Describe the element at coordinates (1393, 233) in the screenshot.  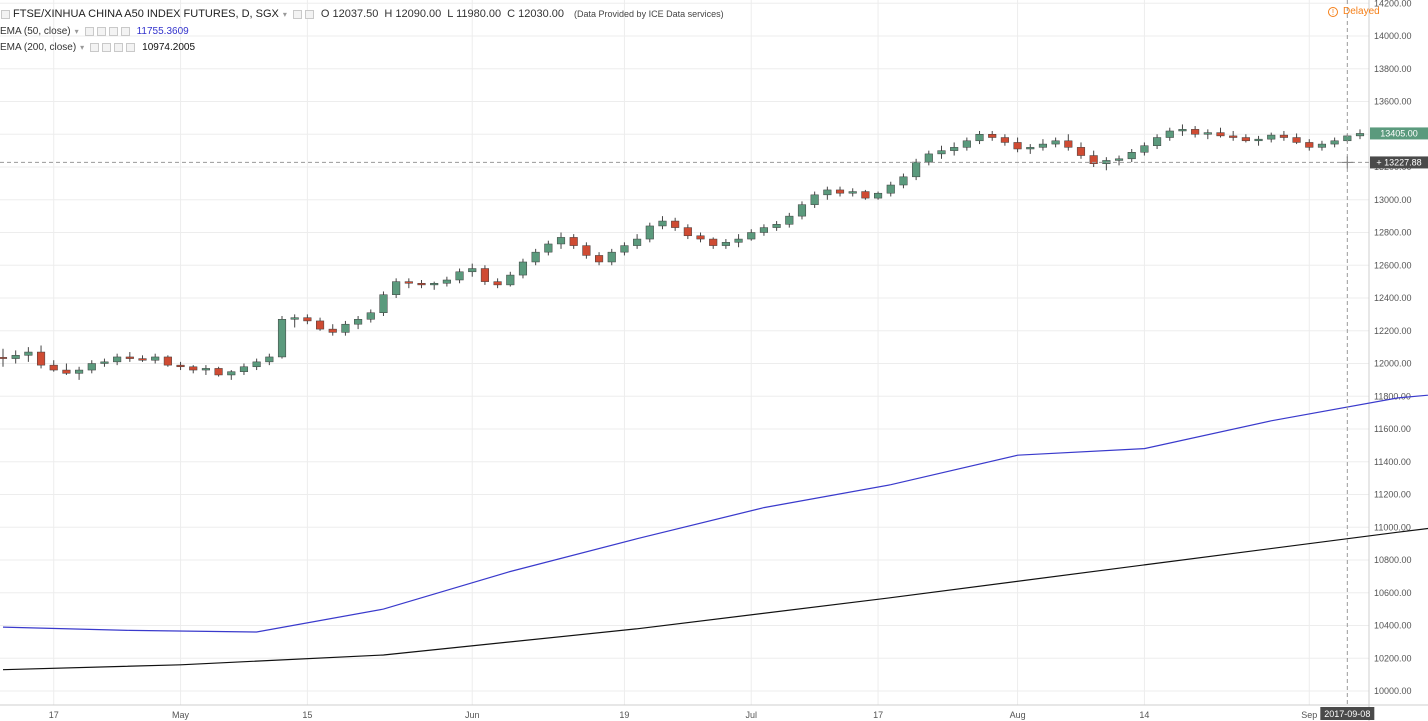
I see `y-tick-label: 12800.00` at that location.